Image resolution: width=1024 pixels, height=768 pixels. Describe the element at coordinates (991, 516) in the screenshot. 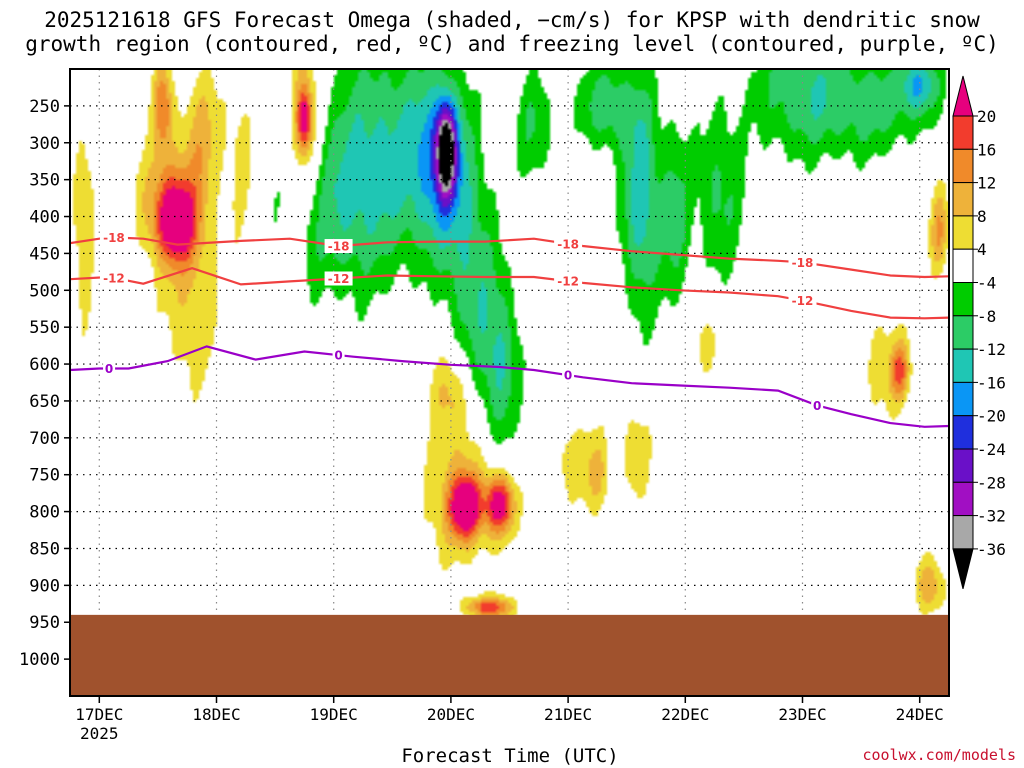

I see `colorbar-label--32: -32` at that location.